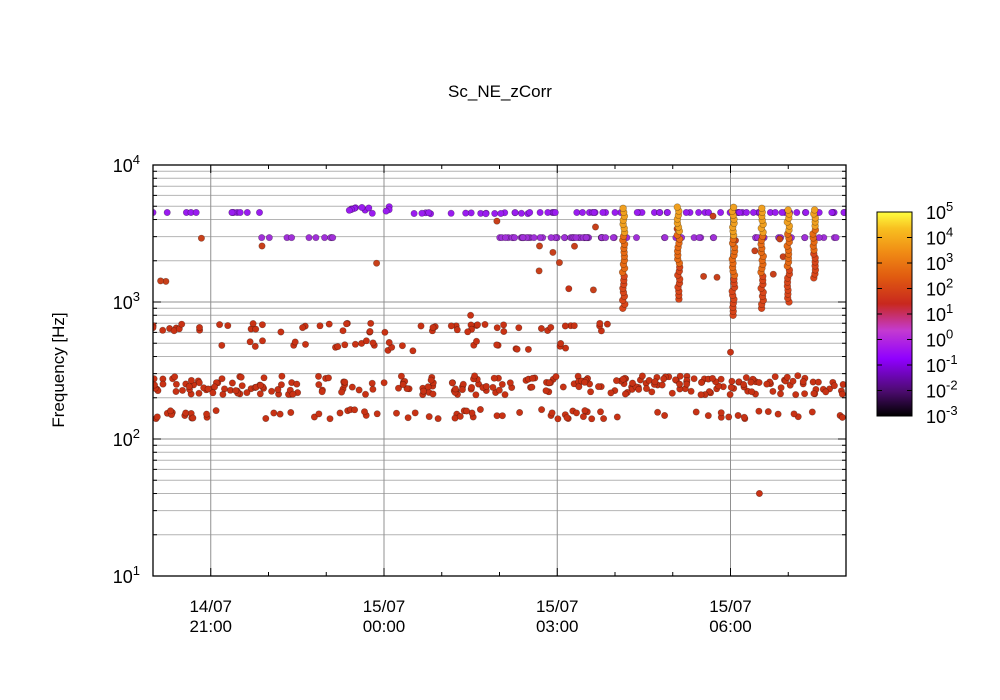  Describe the element at coordinates (557, 606) in the screenshot. I see `x-tick-label-date: 15/07` at that location.